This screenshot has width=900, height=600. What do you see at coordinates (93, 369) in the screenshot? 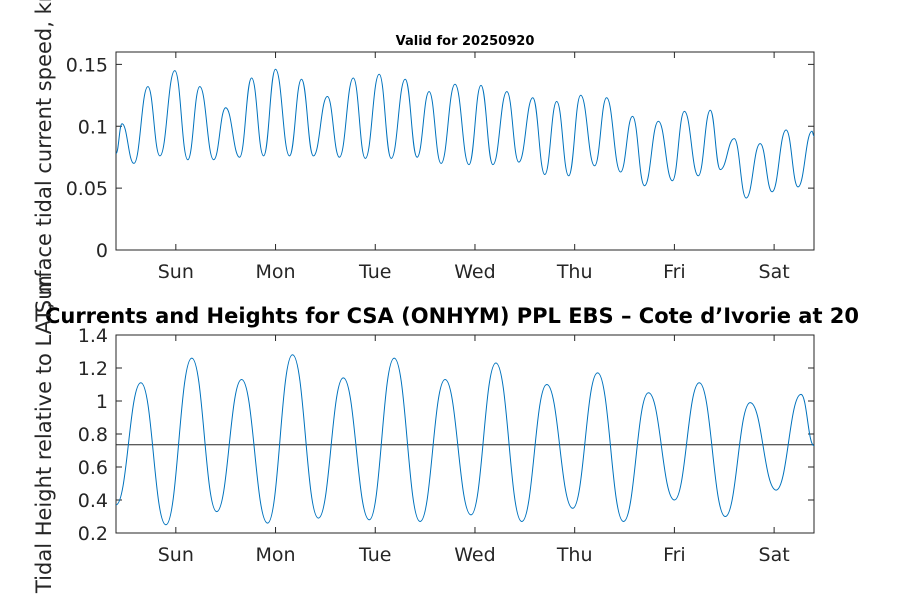
I see `y-tick-label: 1.2` at bounding box center [93, 369].